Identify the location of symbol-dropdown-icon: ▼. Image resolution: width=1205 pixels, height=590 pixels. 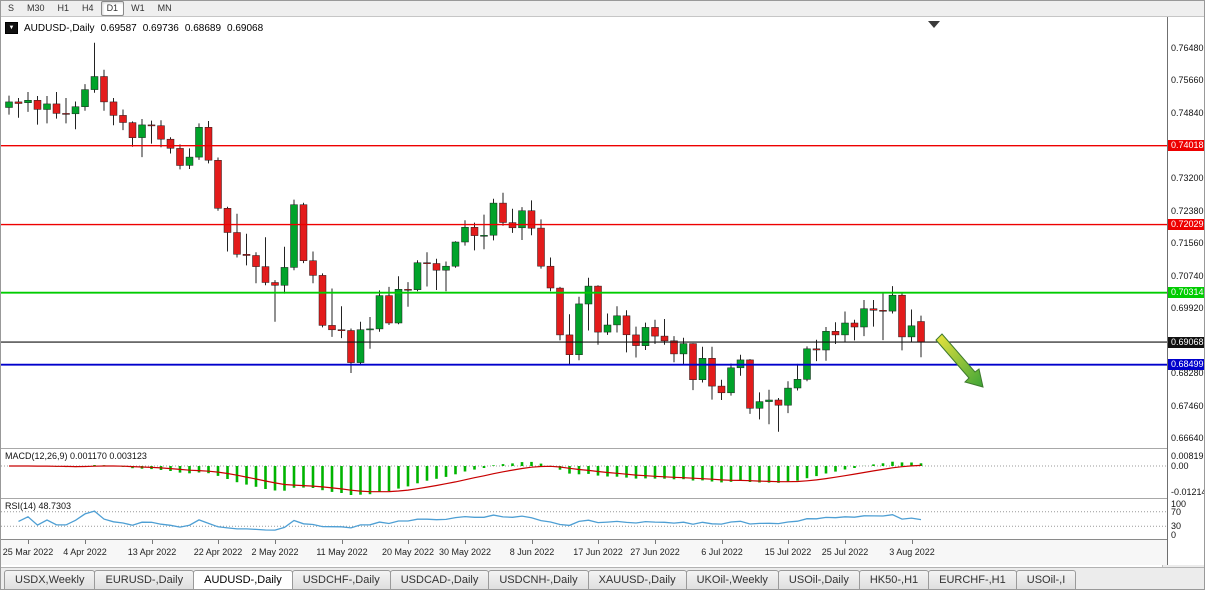
(11, 28).